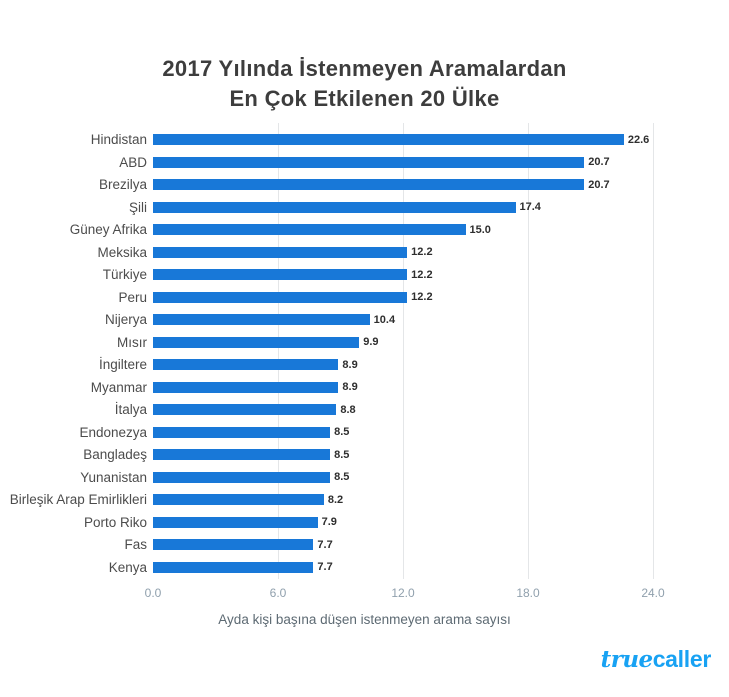 This screenshot has width=729, height=697. I want to click on bar-row: Meksika 12.2, so click(375, 252).